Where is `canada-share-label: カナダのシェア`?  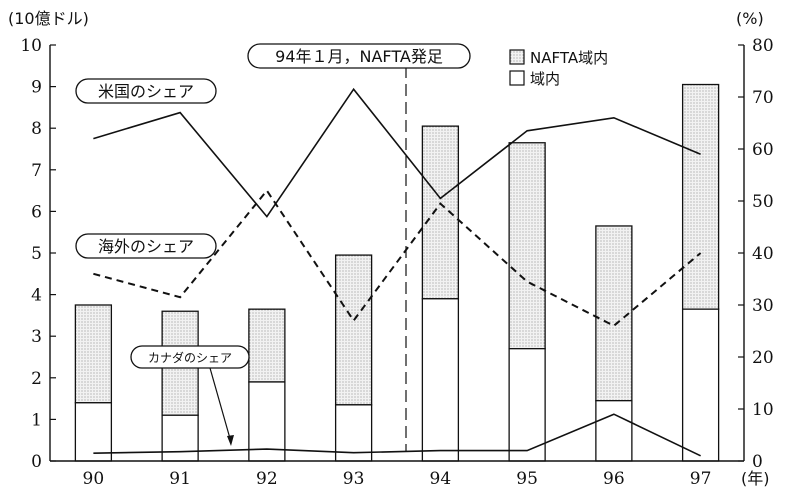
canada-share-label: カナダのシェア is located at coordinates (190, 357).